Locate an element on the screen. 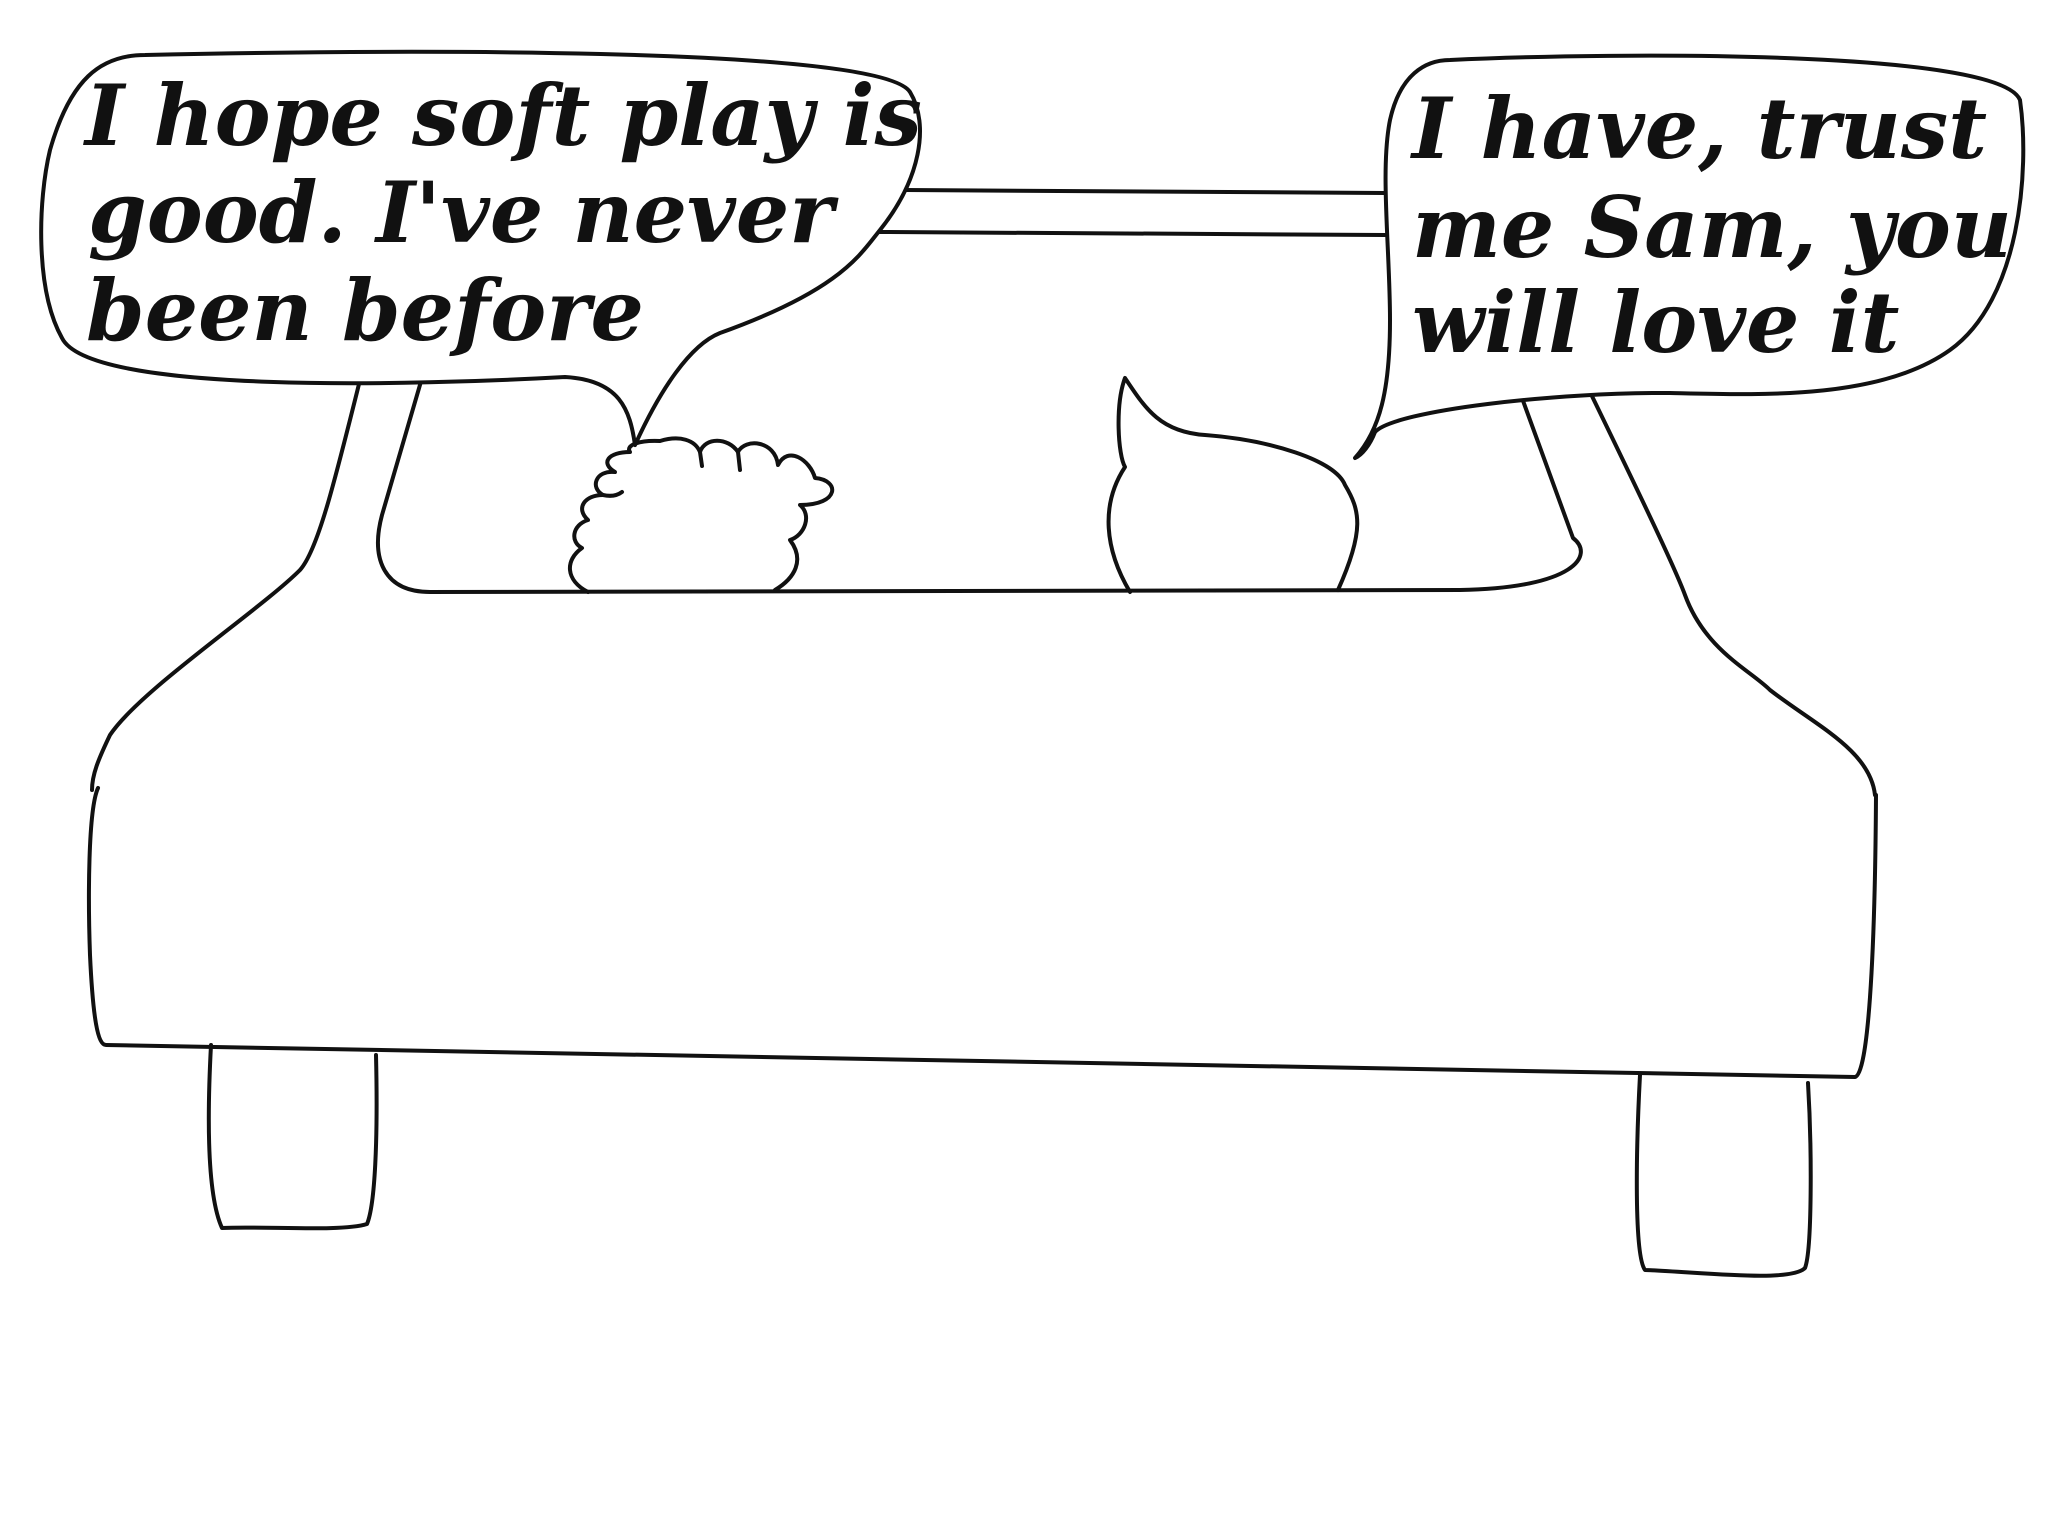 This screenshot has width=2048, height=1536. left-pillar-inner is located at coordinates (979, 485).